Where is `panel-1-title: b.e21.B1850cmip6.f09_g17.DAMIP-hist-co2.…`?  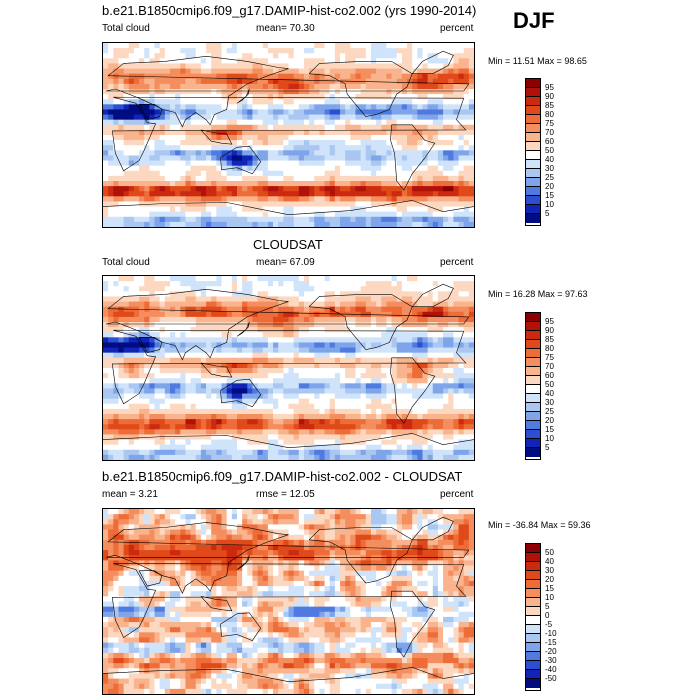 panel-1-title: b.e21.B1850cmip6.f09_g17.DAMIP-hist-co2.… is located at coordinates (289, 10).